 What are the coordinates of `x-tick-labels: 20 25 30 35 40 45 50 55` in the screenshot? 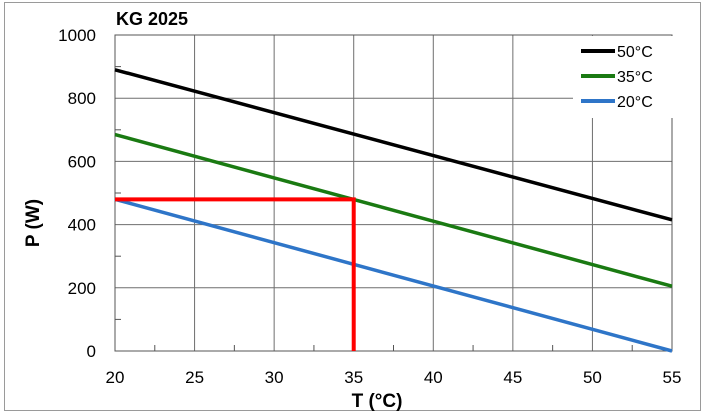 It's located at (394, 377).